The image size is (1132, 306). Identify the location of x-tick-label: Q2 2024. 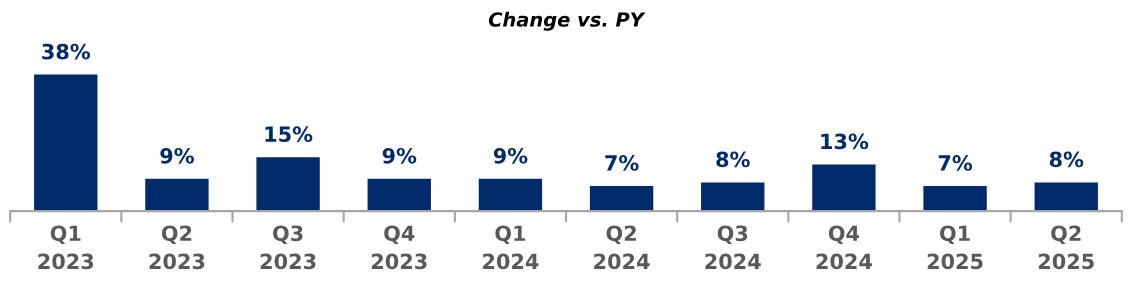
(622, 247).